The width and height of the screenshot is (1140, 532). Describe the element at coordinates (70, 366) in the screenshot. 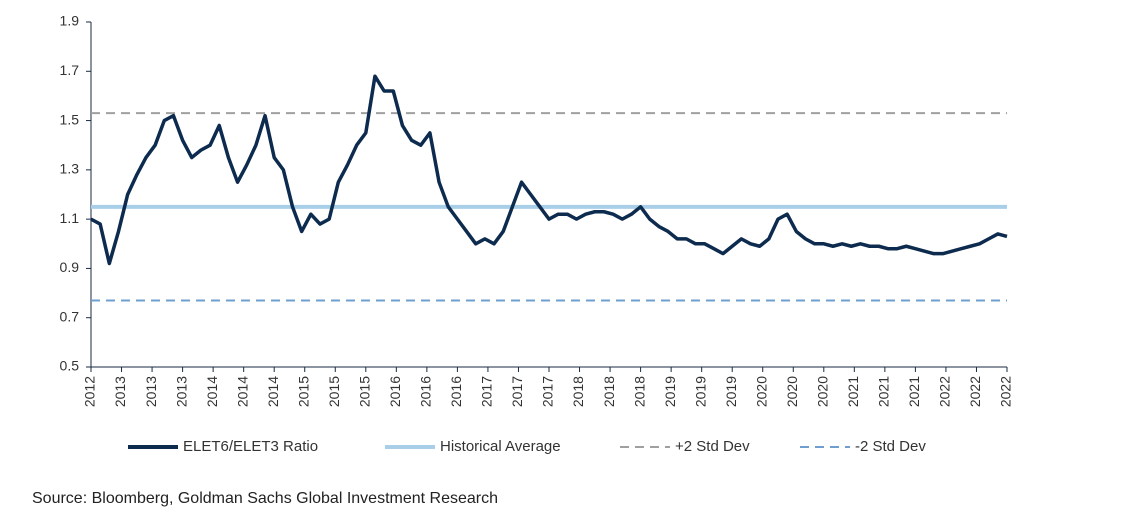

I see `y-tick-label: 0.5` at that location.